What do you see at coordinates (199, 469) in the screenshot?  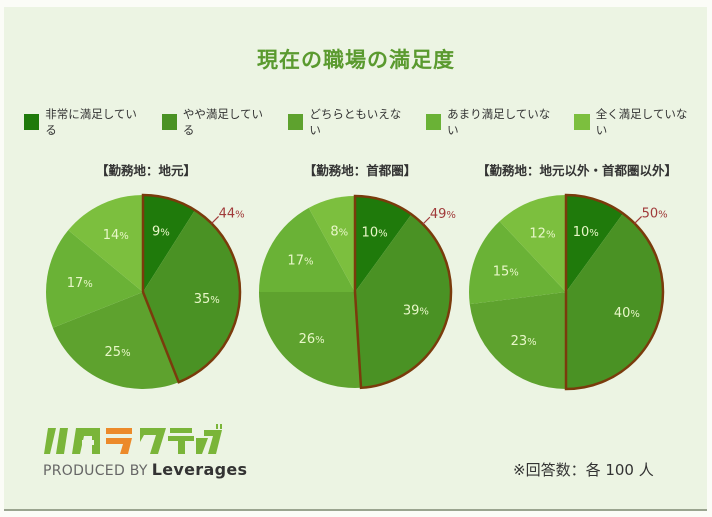 I see `brand-name: Leverages` at bounding box center [199, 469].